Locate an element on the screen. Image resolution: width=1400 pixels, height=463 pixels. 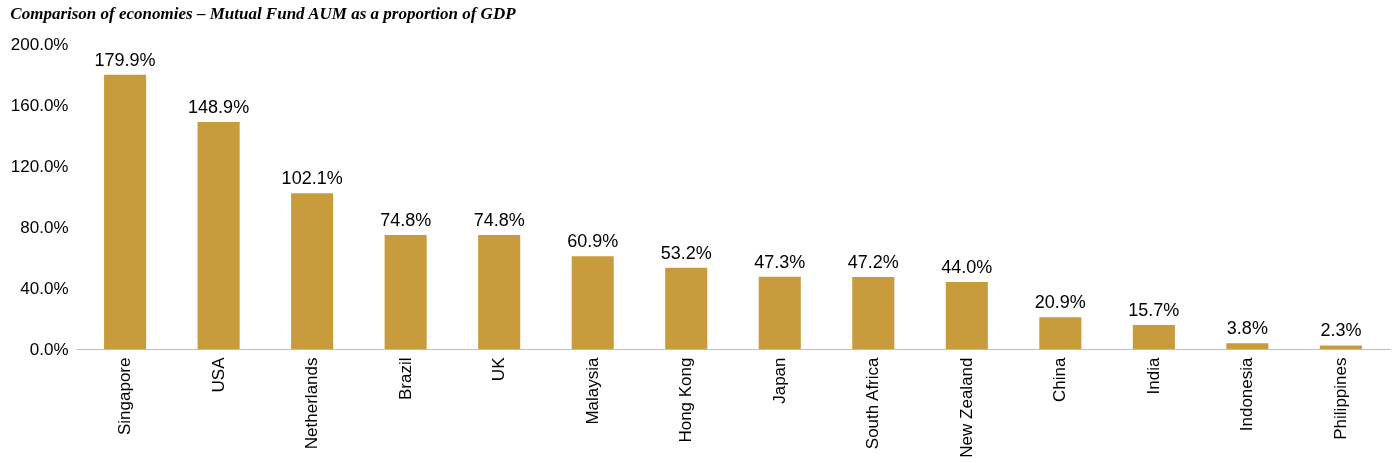
x-tick-label: Hong Kong is located at coordinates (686, 400).